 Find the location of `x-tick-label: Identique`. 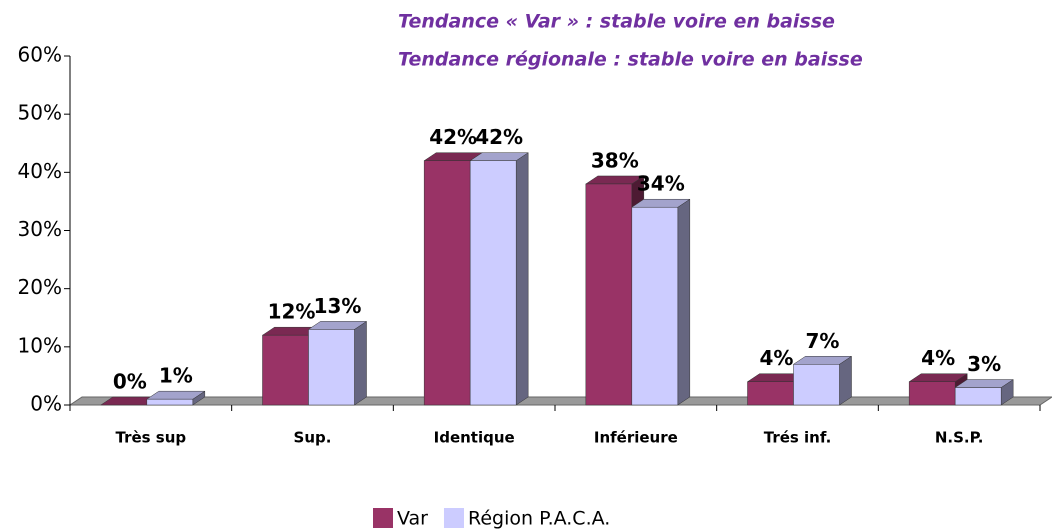

x-tick-label: Identique is located at coordinates (474, 438).